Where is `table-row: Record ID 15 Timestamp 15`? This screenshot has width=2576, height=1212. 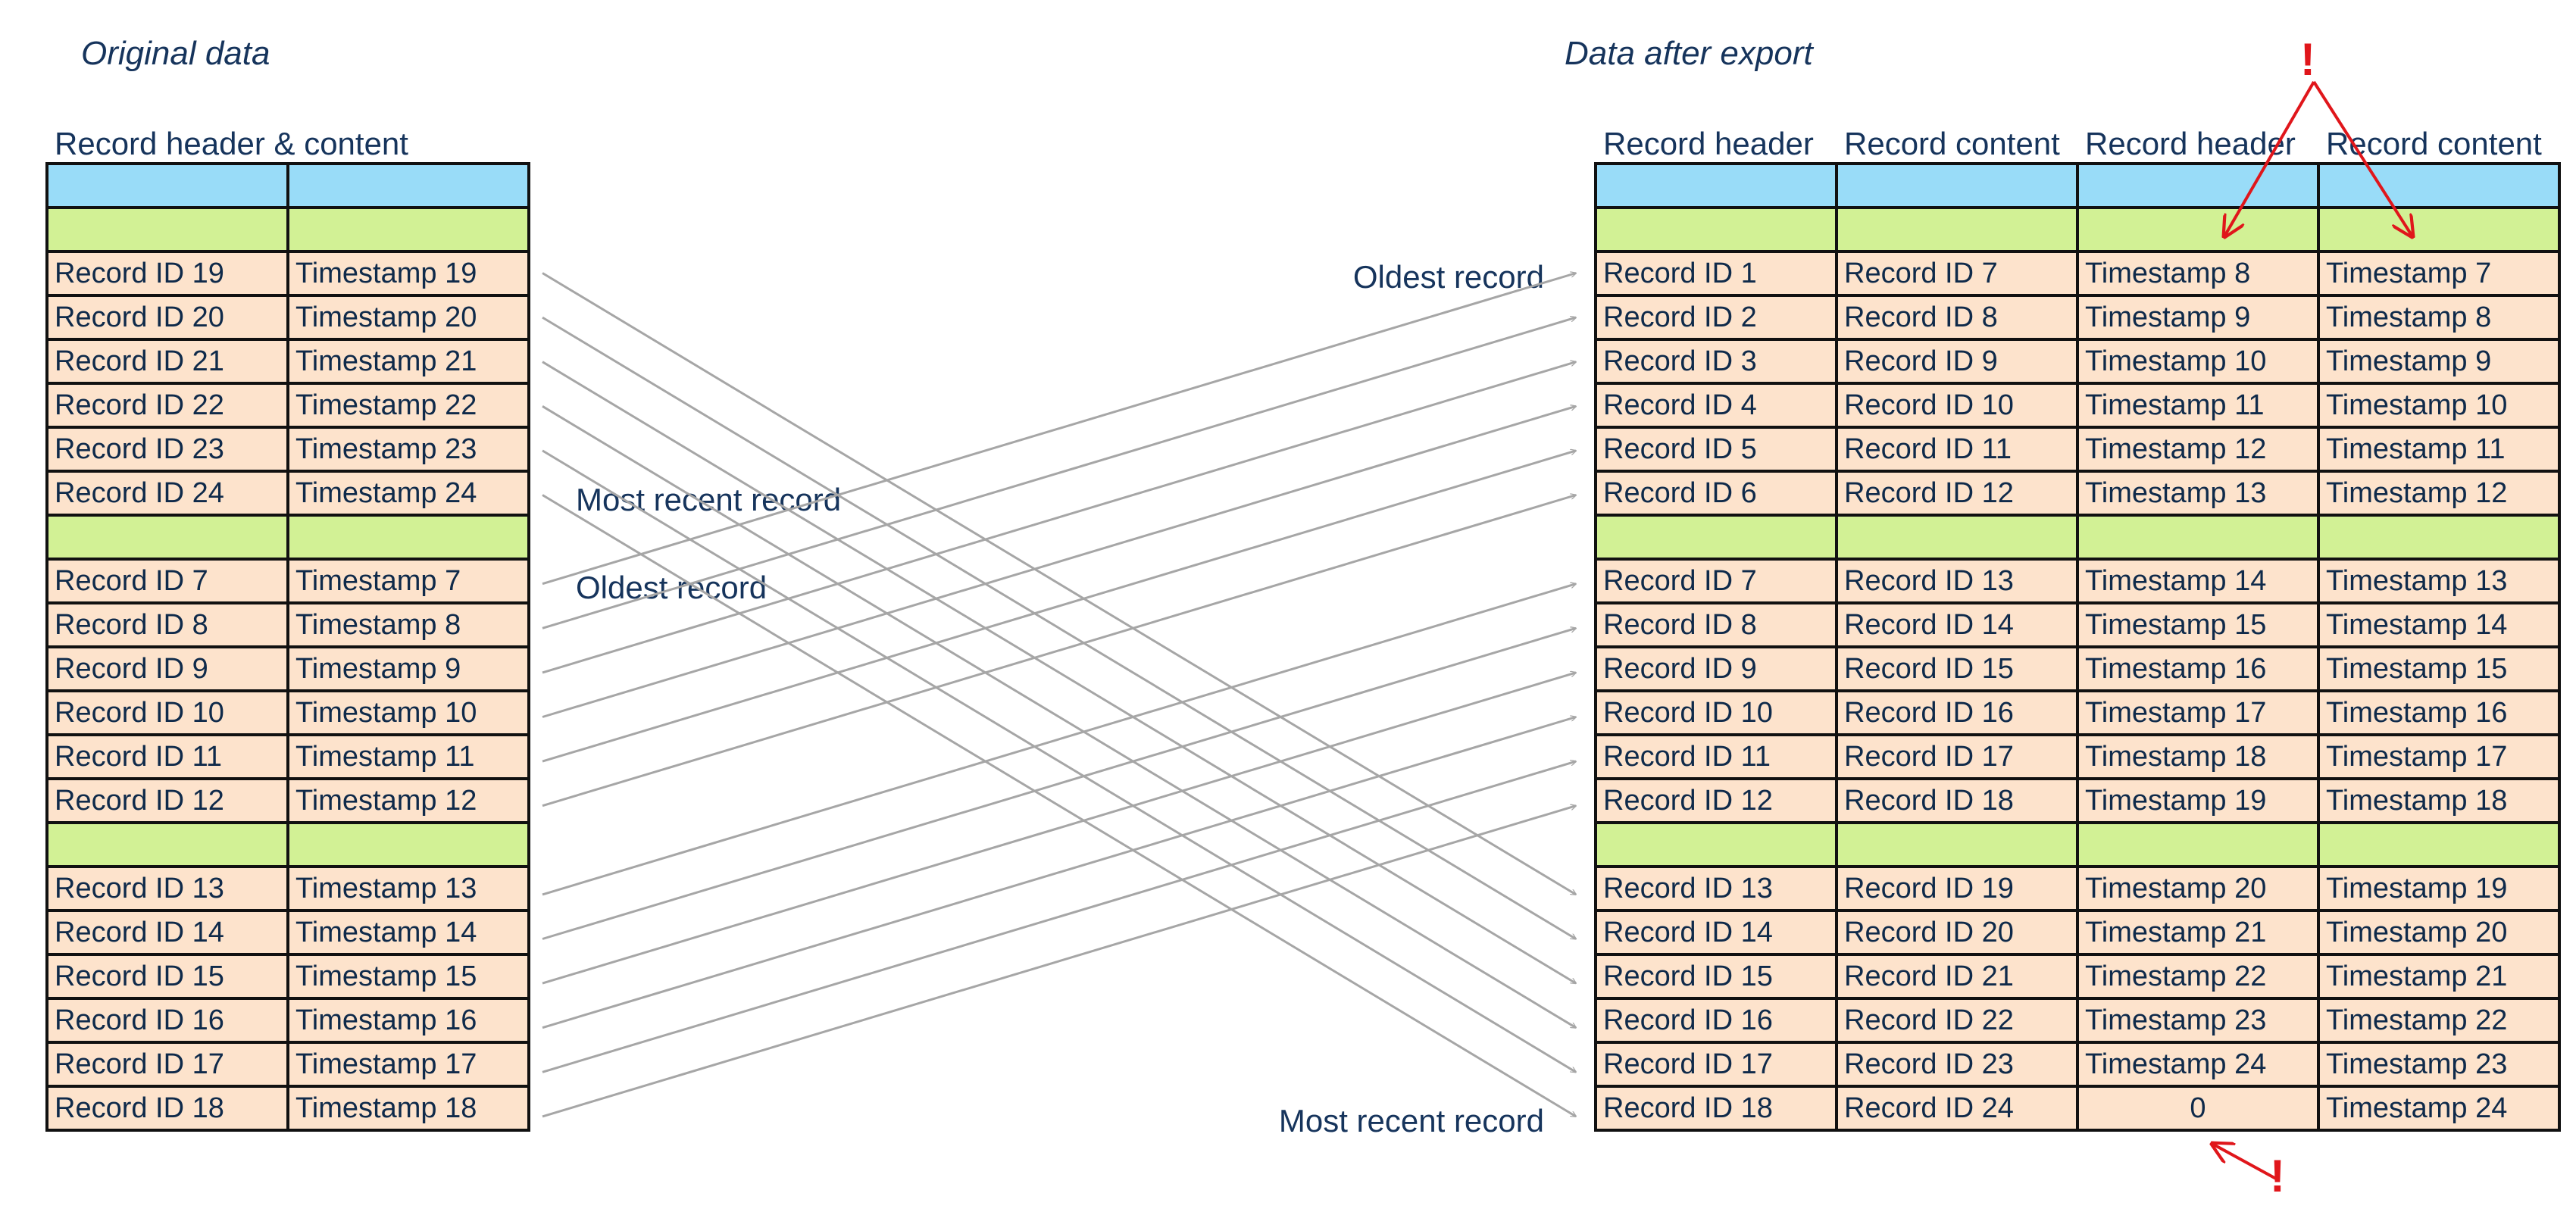 table-row: Record ID 15 Timestamp 15 is located at coordinates (287, 976).